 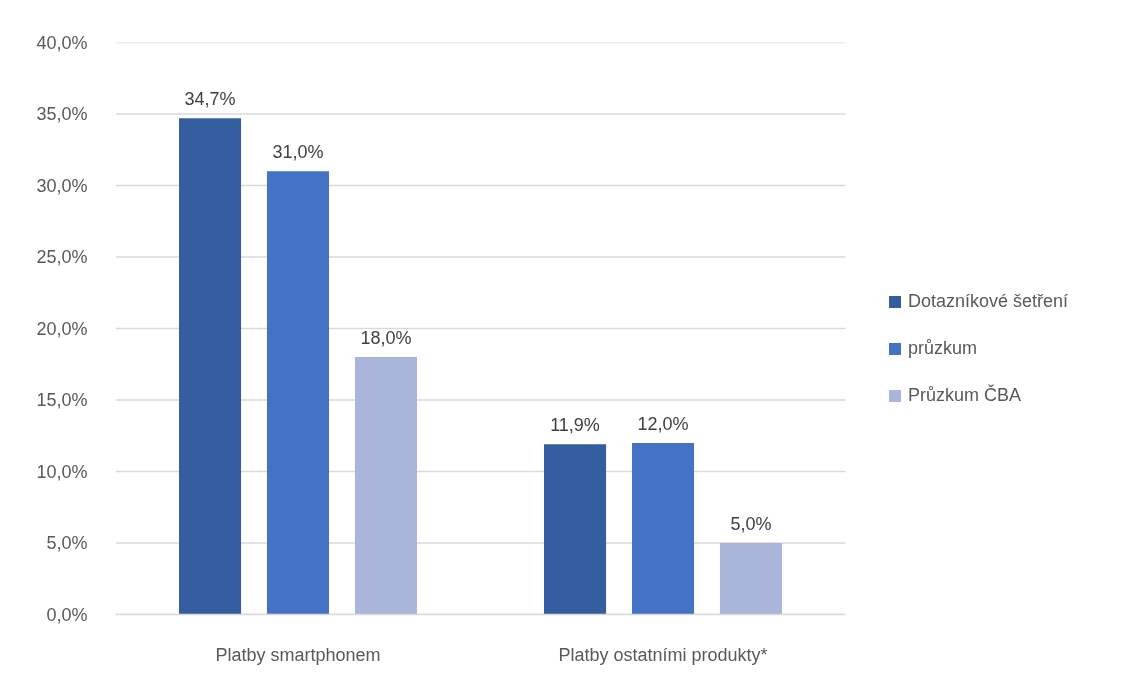 I want to click on y-tick-label: 0,0%, so click(x=67, y=614).